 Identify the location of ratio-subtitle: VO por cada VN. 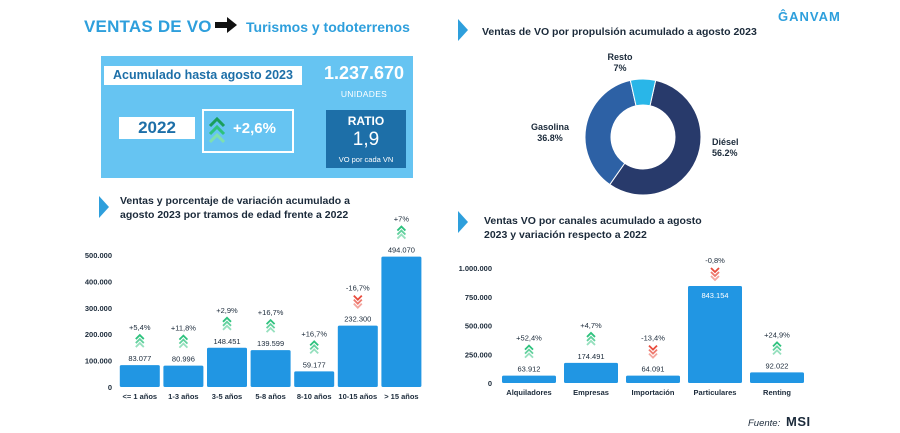
(366, 159).